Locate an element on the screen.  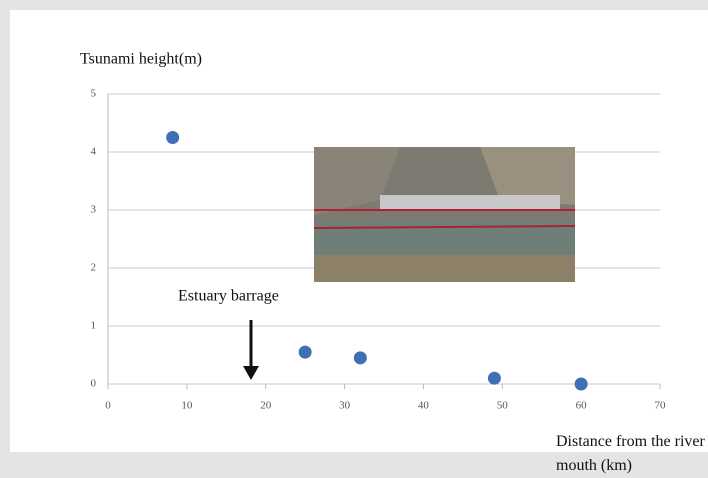
annotation: Estuary barrage is located at coordinates (228, 296).